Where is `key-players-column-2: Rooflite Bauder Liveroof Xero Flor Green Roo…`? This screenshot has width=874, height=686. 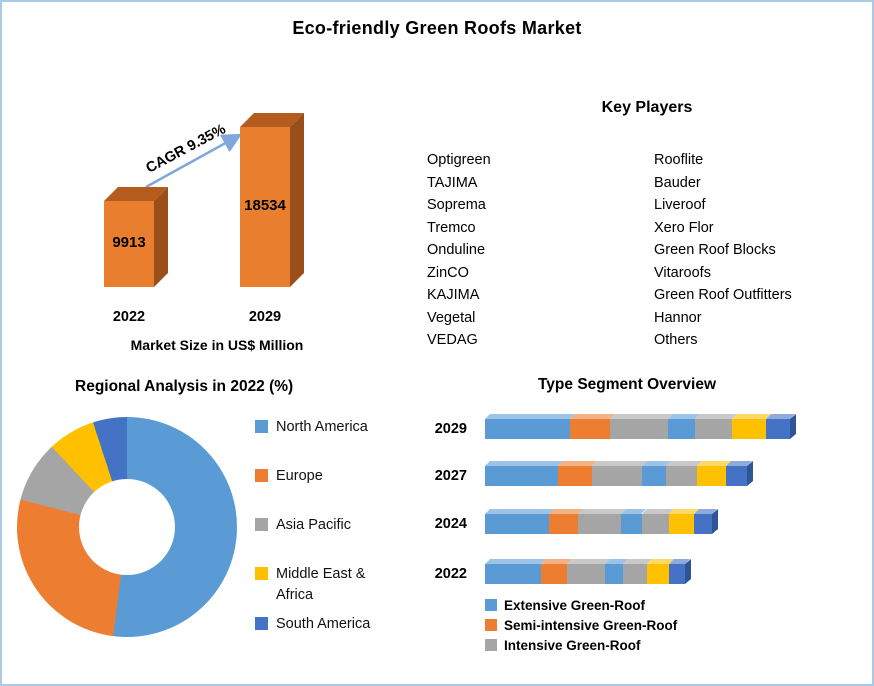 key-players-column-2: Rooflite Bauder Liveroof Xero Flor Green Roo… is located at coordinates (723, 250).